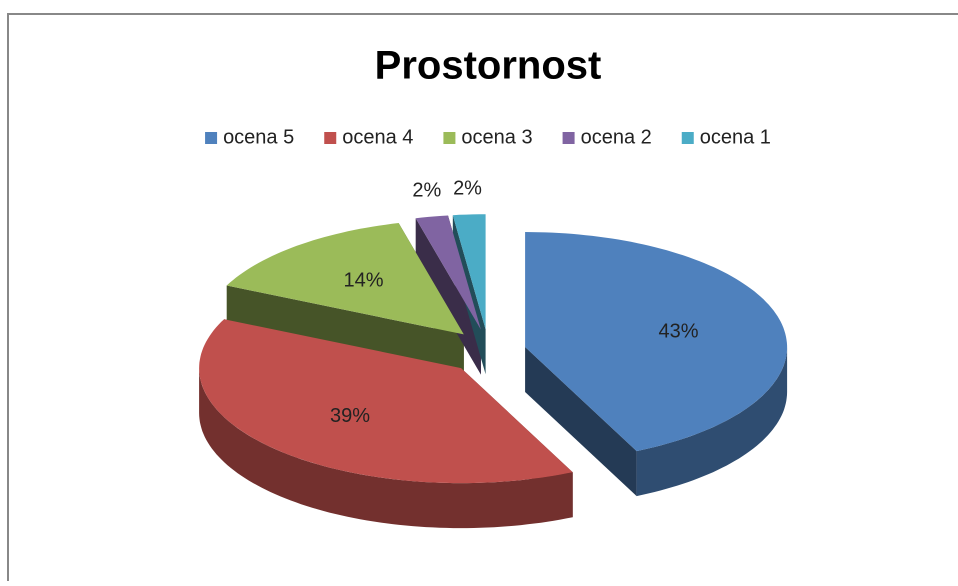  What do you see at coordinates (678, 331) in the screenshot?
I see `data-label: 43%` at bounding box center [678, 331].